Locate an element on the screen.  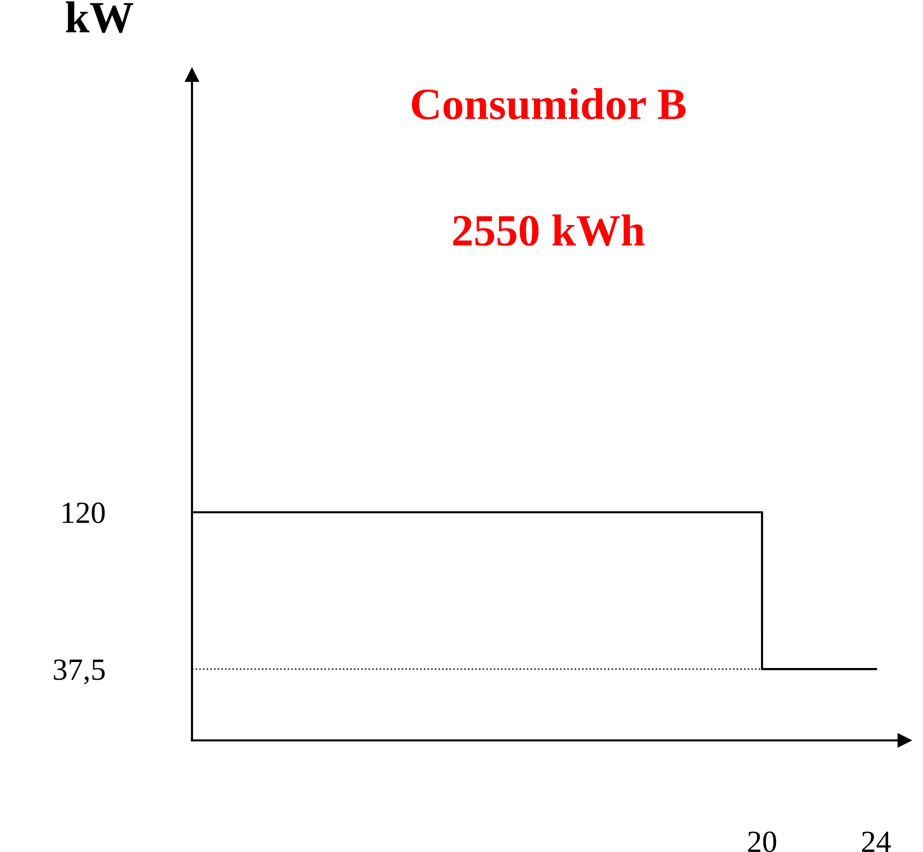
x-tick-label: 20 is located at coordinates (762, 842).